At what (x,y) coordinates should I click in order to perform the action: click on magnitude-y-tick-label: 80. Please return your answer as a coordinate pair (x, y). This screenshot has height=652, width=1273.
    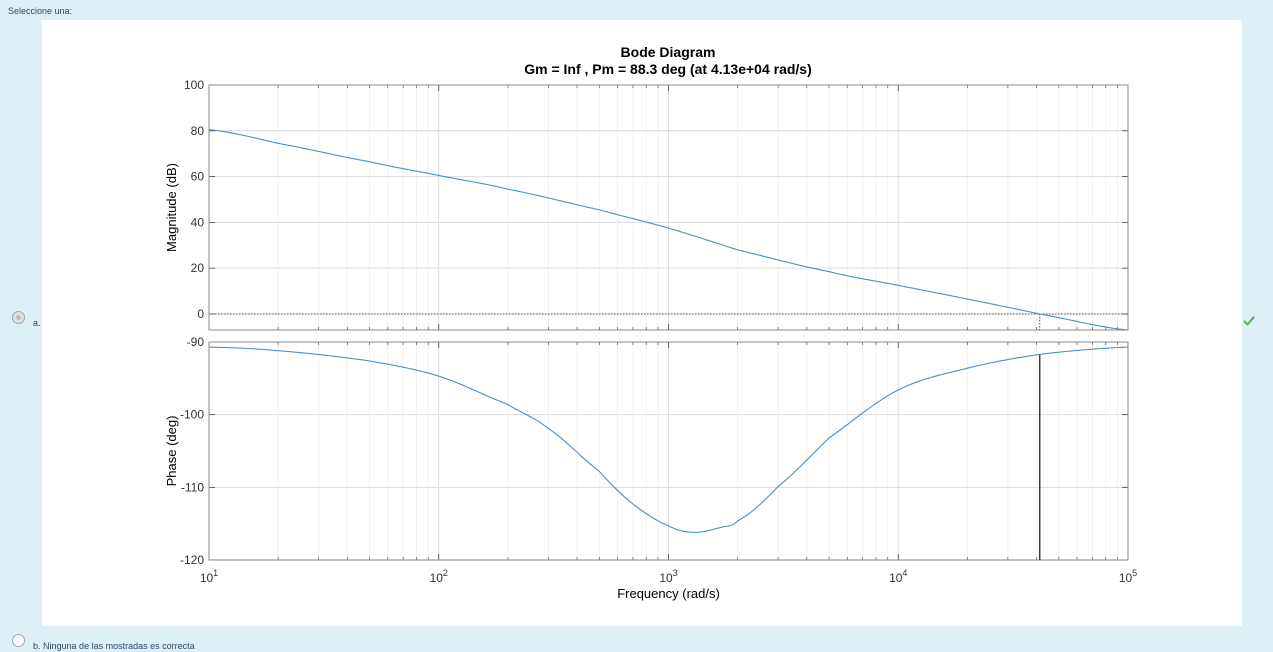
    Looking at the image, I should click on (198, 131).